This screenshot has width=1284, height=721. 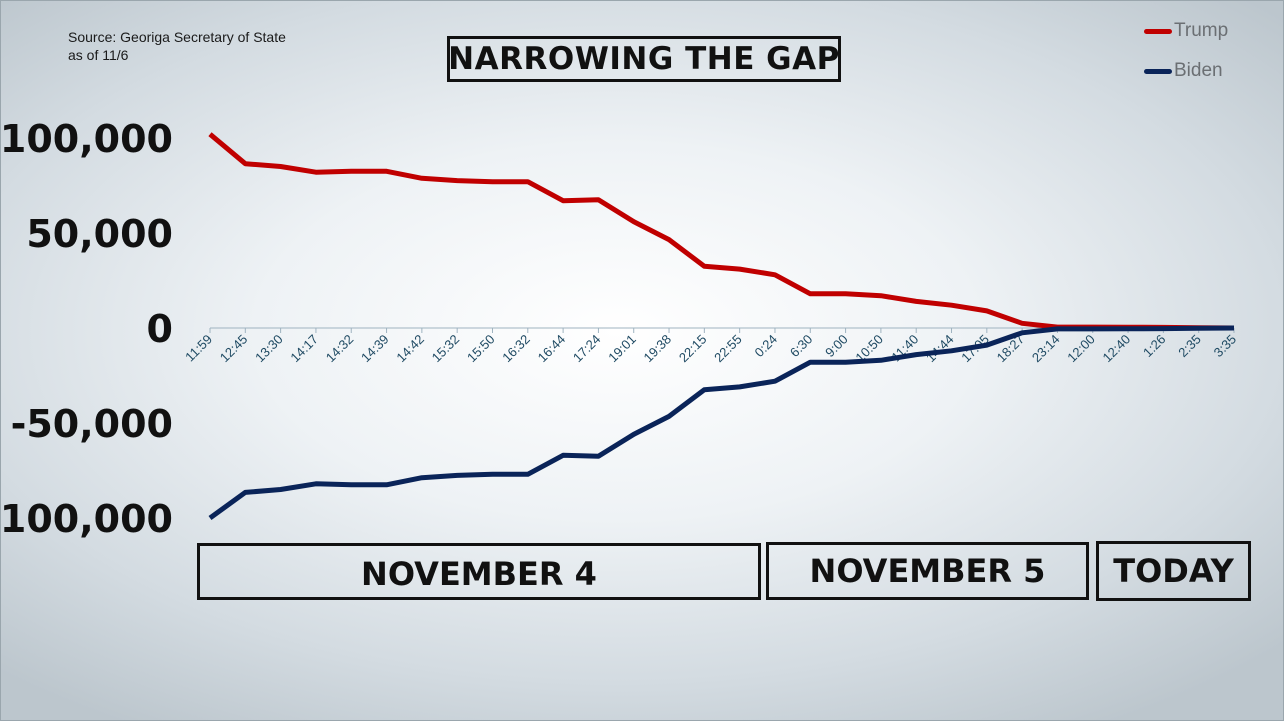 I want to click on legend: Trump Biden, so click(x=1186, y=58).